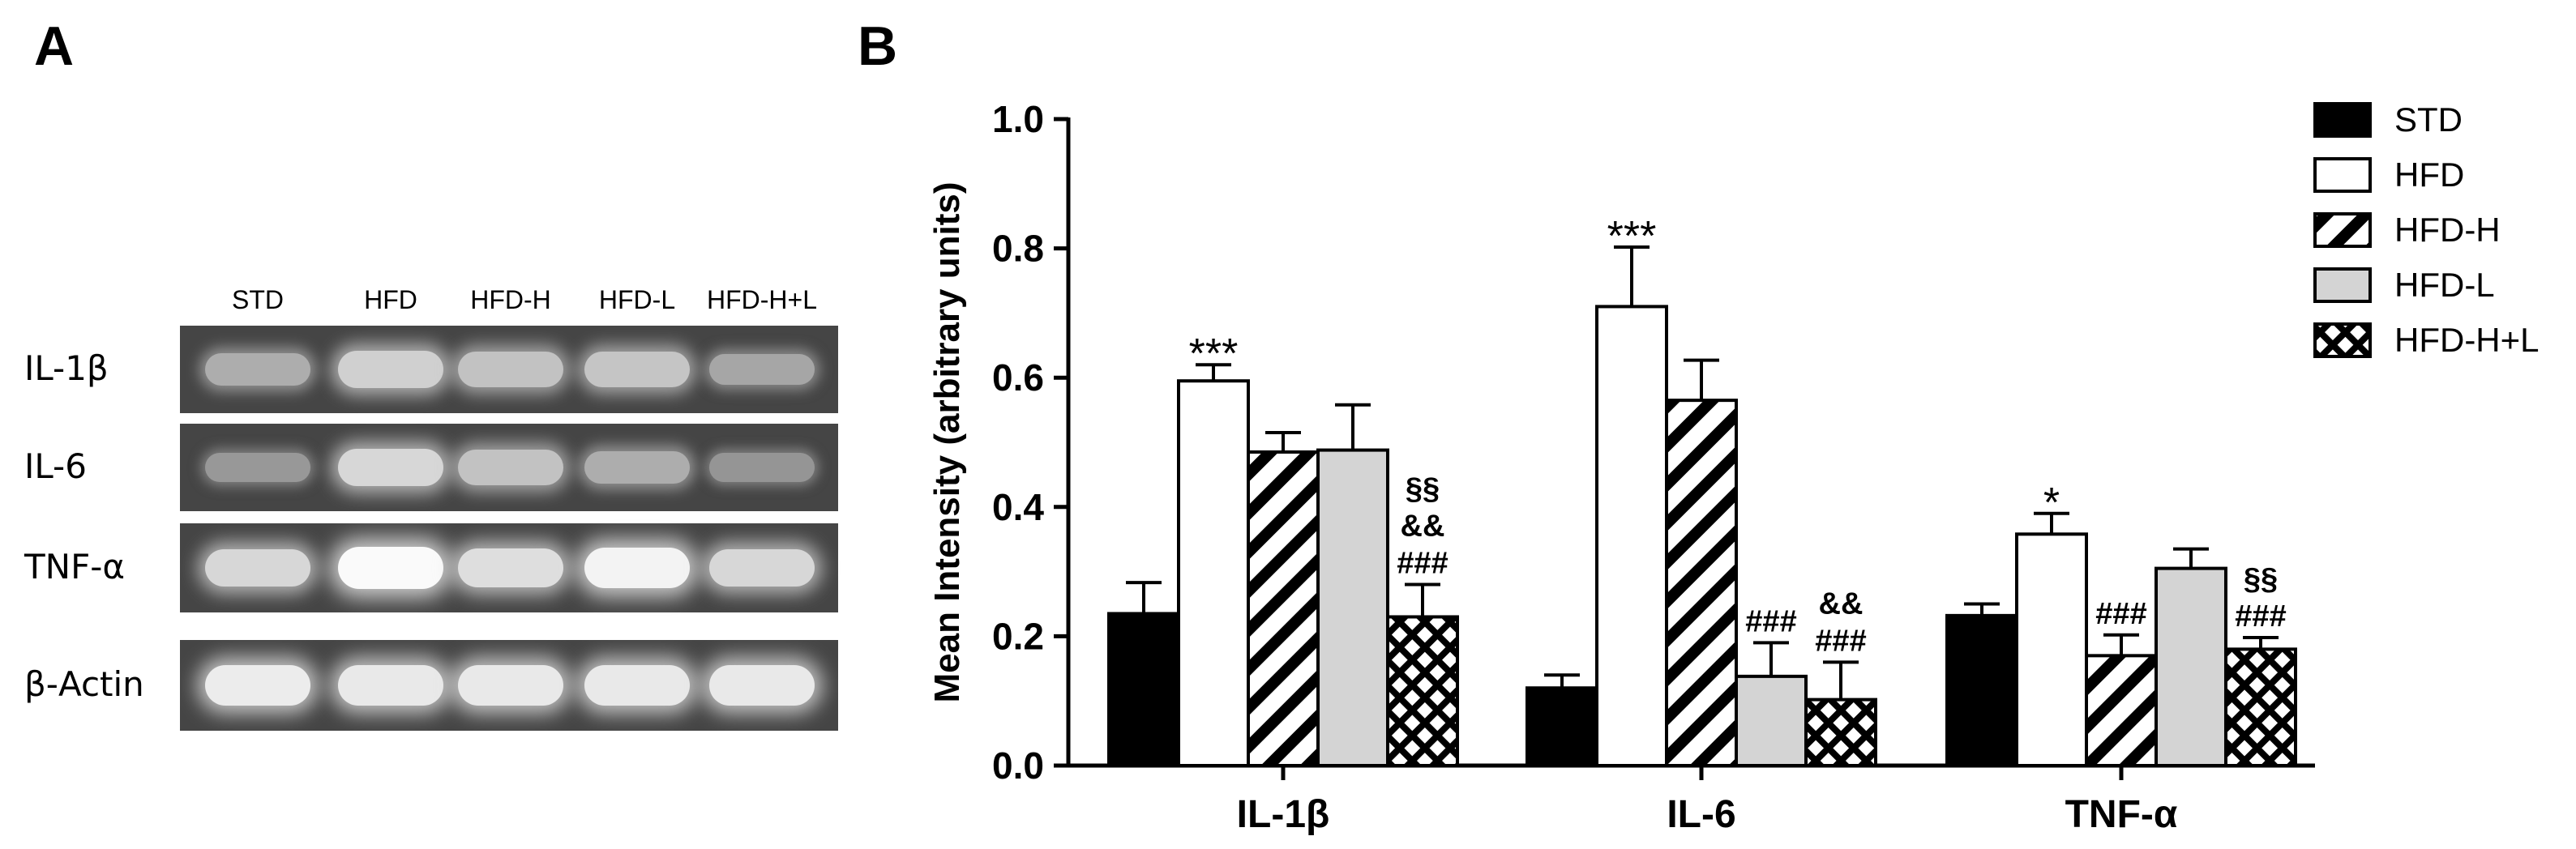  What do you see at coordinates (1018, 765) in the screenshot?
I see `y-tick-label: 0.0` at bounding box center [1018, 765].